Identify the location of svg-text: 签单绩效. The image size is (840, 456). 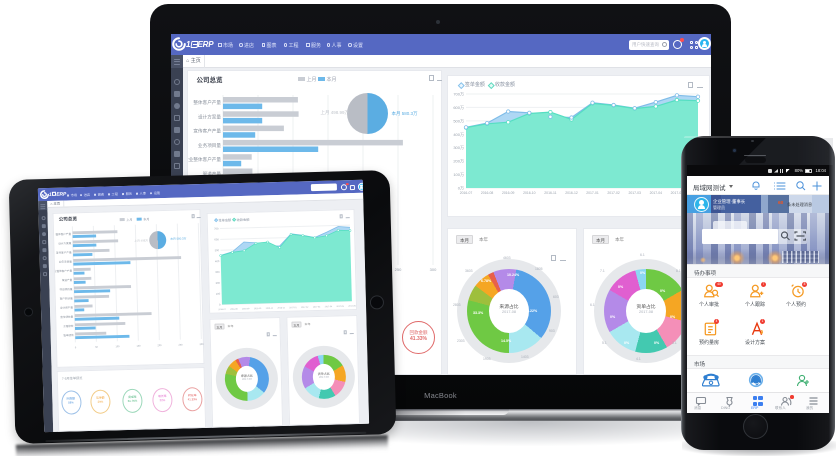
(68, 335).